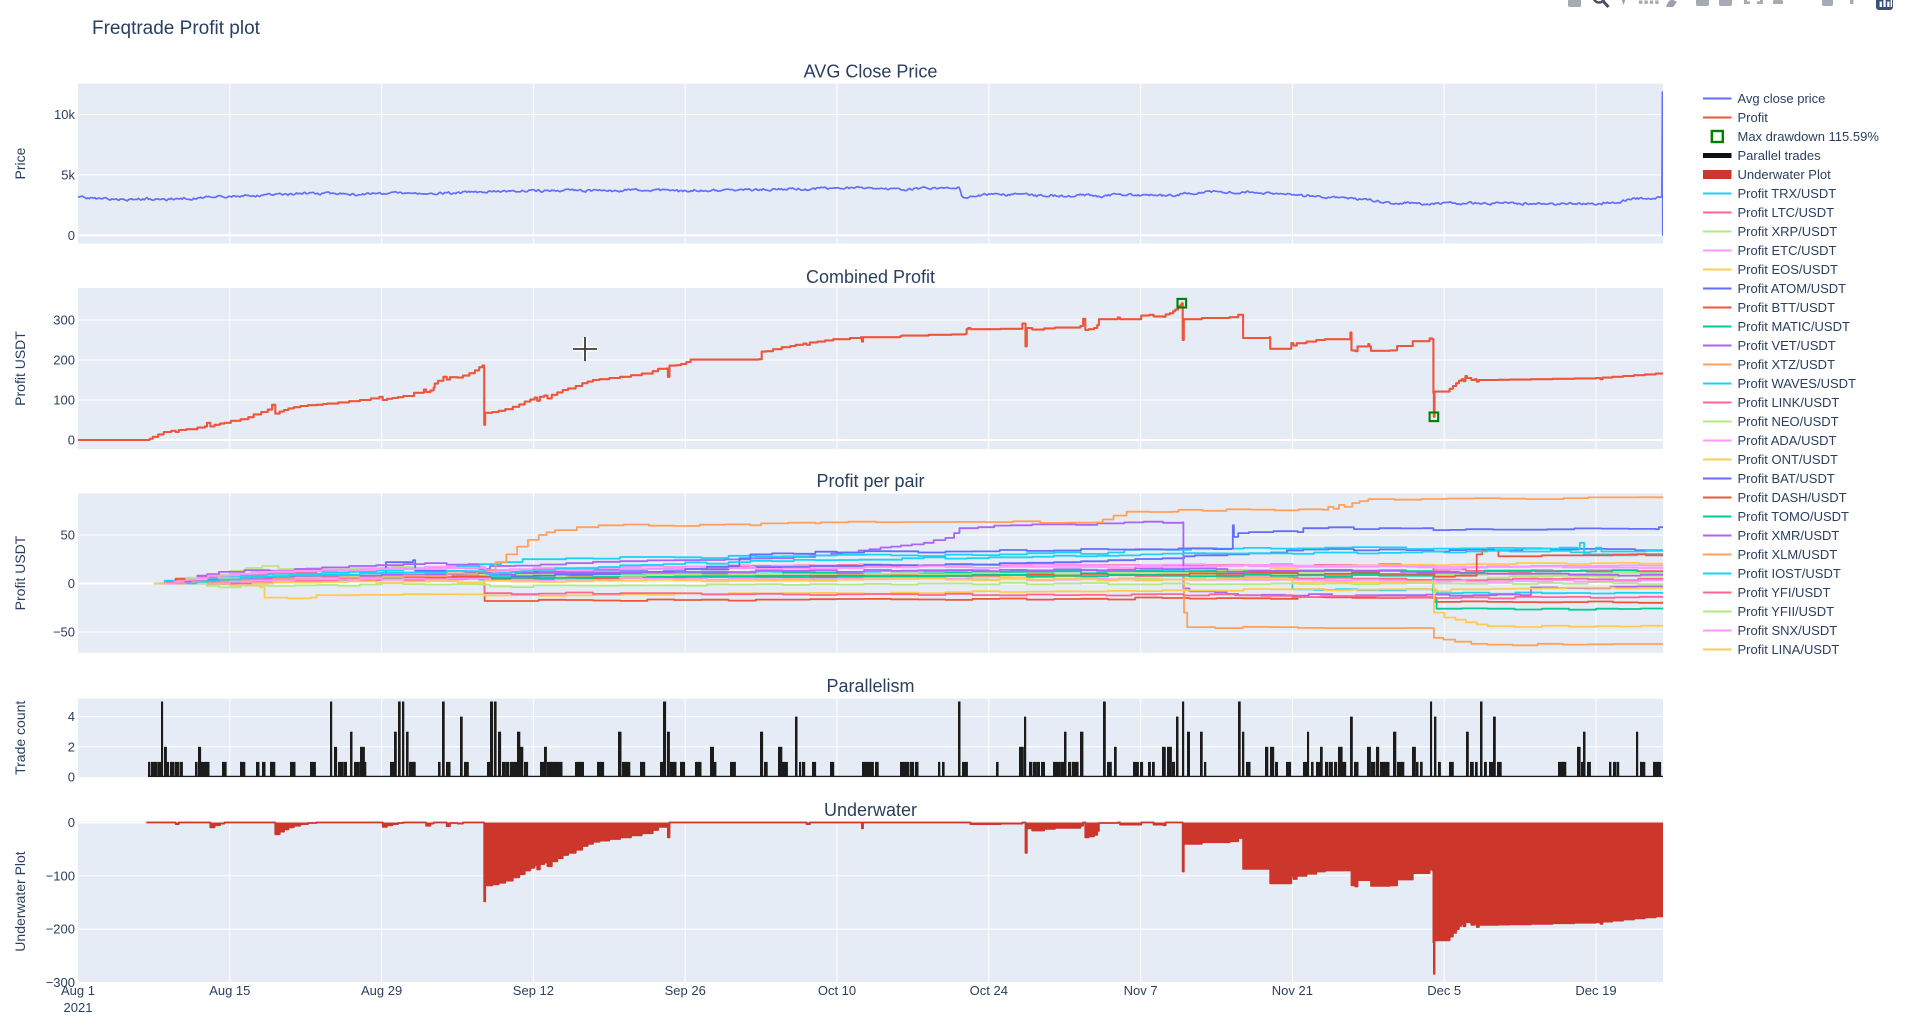 This screenshot has width=1910, height=1029. Describe the element at coordinates (1794, 326) in the screenshot. I see `svg-text: Profit MATIC/USDT` at that location.